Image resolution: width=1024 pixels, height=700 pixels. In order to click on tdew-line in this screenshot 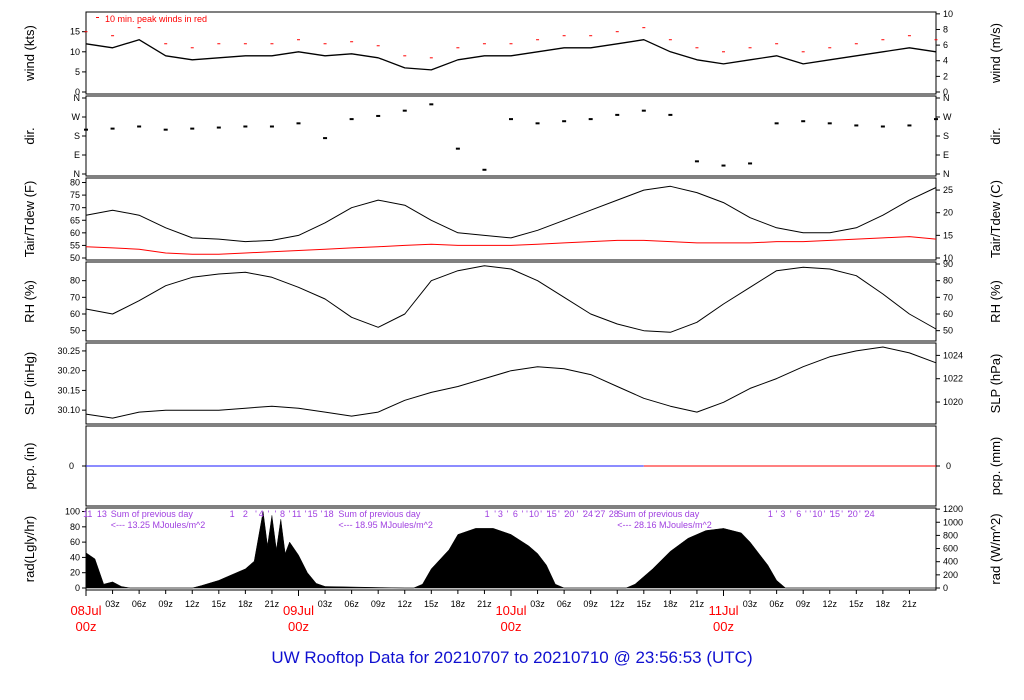, I will do `click(511, 245)`.